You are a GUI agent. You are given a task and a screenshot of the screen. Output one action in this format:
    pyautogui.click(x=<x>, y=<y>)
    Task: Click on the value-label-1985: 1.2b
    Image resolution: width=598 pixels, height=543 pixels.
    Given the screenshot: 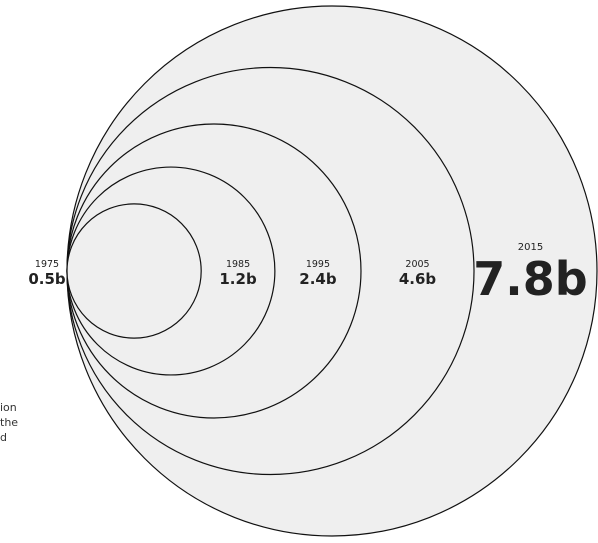 What is the action you would take?
    pyautogui.click(x=238, y=279)
    